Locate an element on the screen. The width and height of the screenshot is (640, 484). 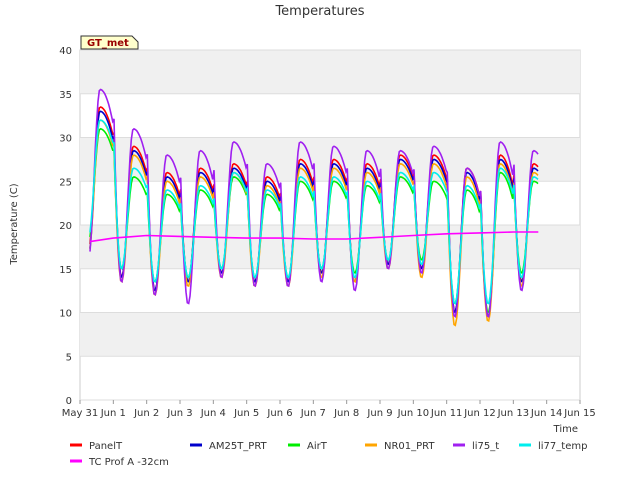
x-tick-label: Jun 8 is located at coordinates (346, 413).